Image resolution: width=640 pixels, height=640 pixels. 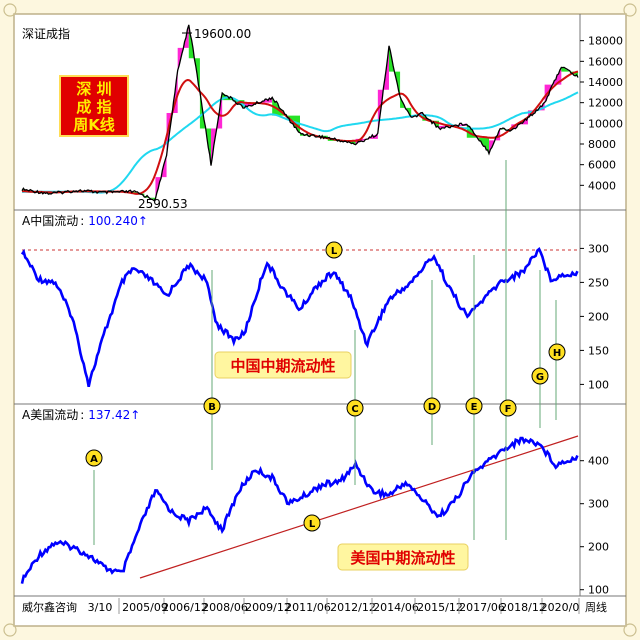 I want to click on moving-average-cyan, so click(x=300, y=142).